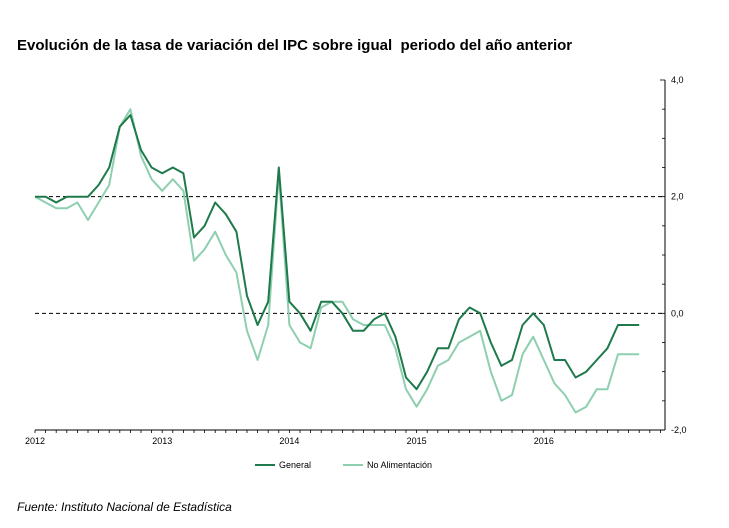  Describe the element at coordinates (677, 80) in the screenshot. I see `y-tick-label: 4,0` at that location.